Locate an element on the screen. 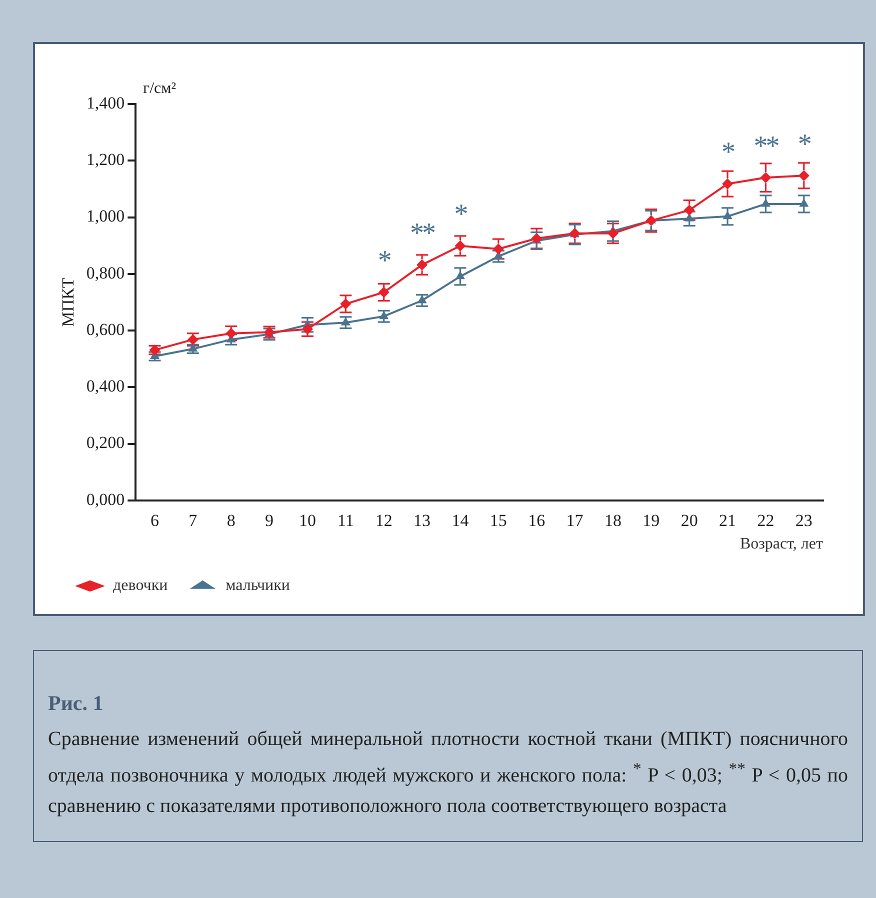  x-tick-label: 11 is located at coordinates (345, 520).